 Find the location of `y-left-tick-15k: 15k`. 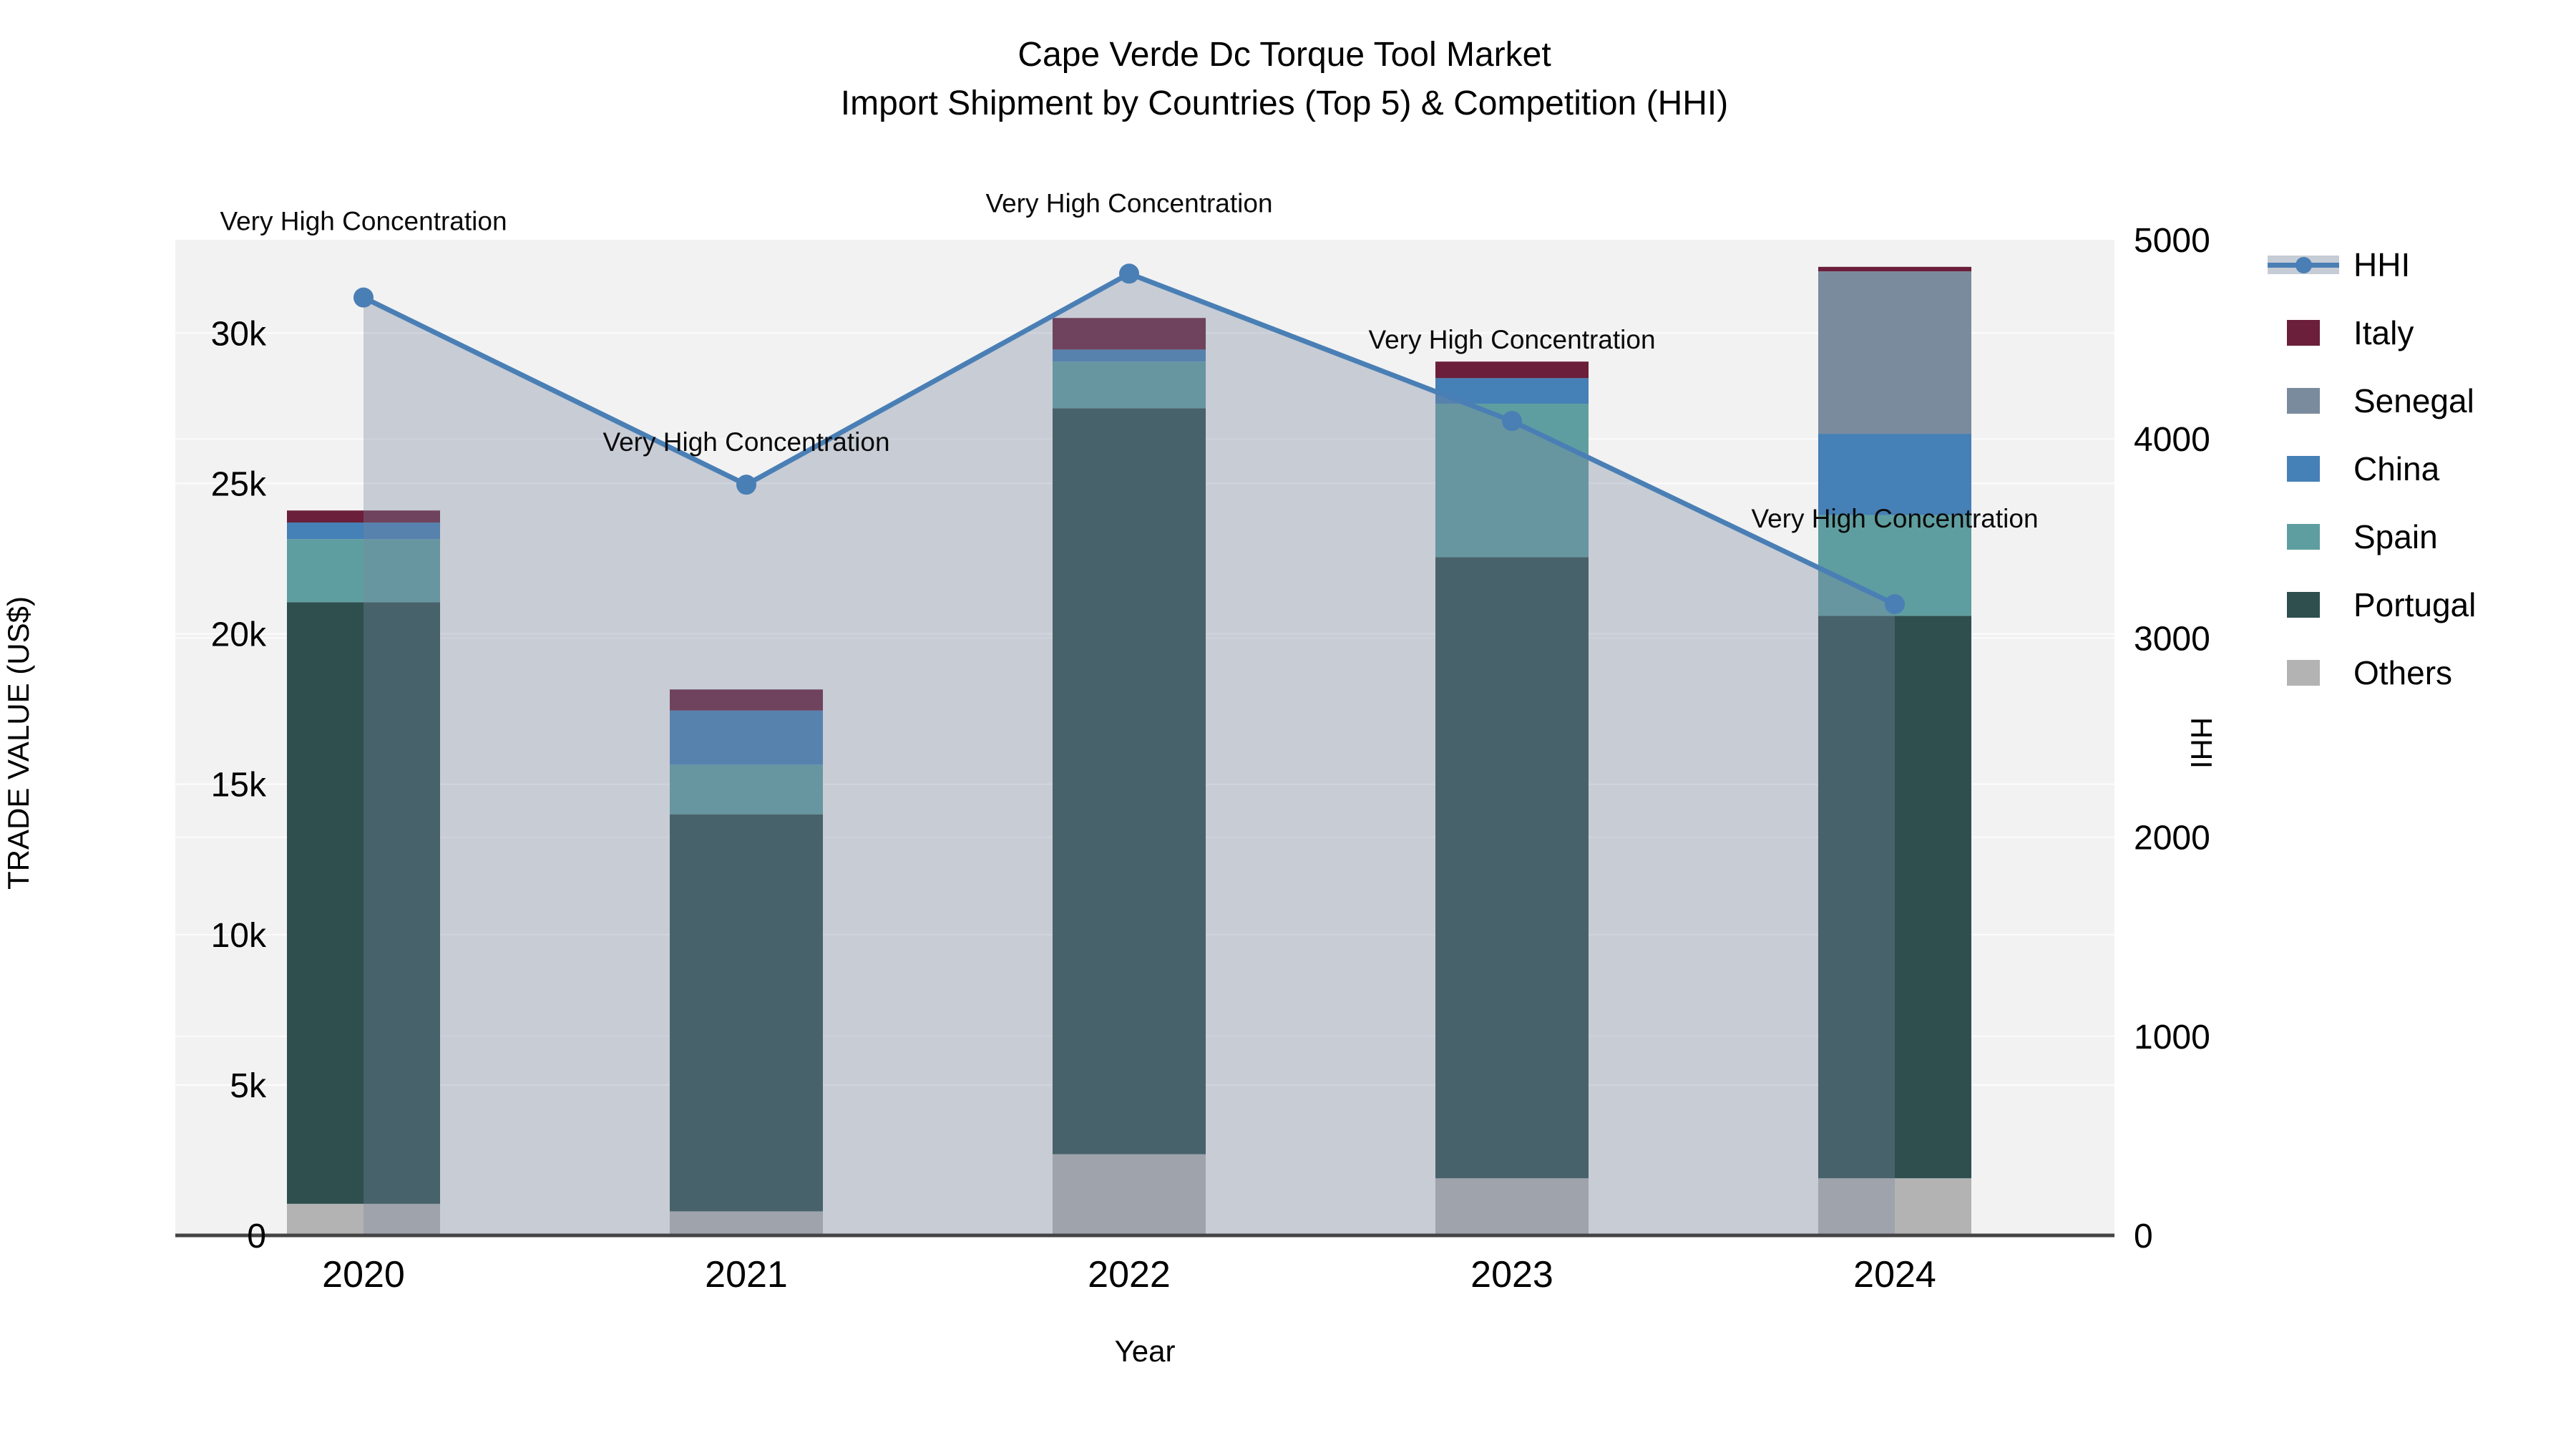

y-left-tick-15k: 15k is located at coordinates (239, 786).